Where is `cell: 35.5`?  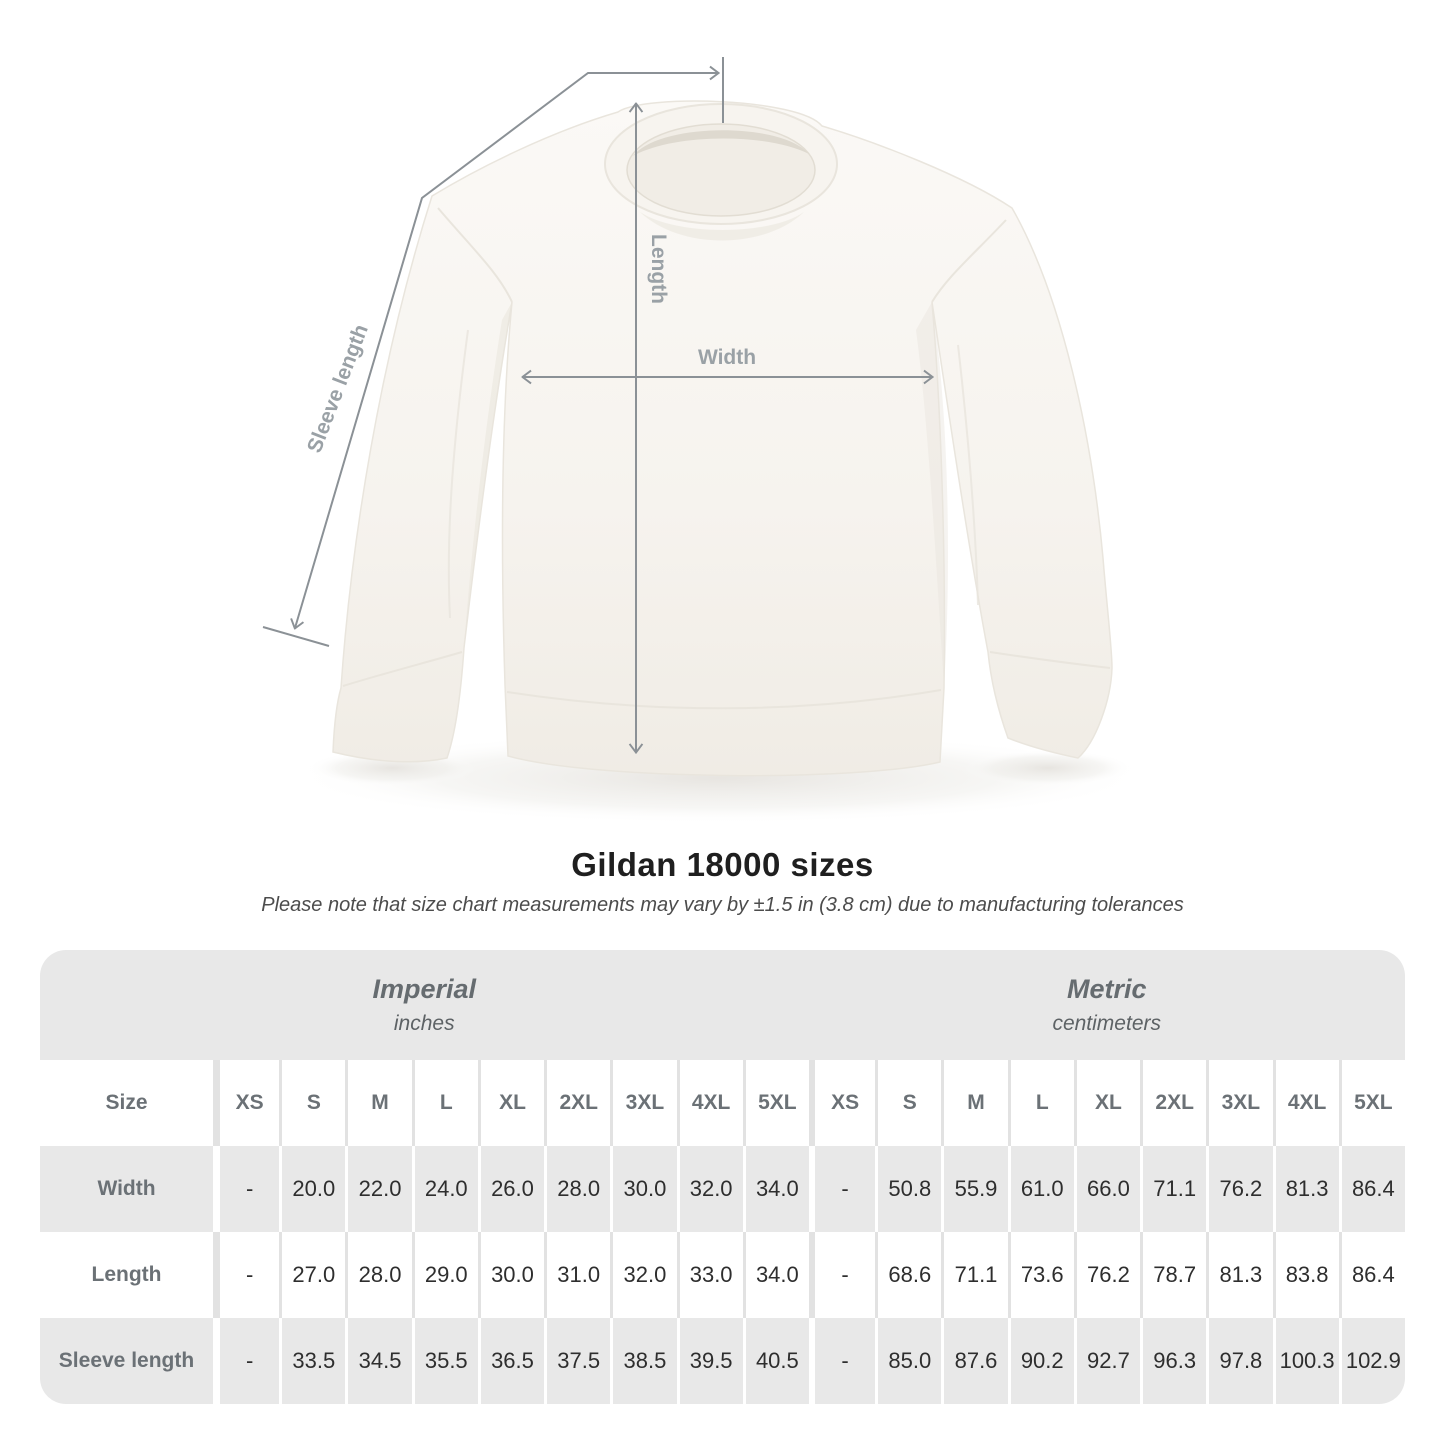
cell: 35.5 is located at coordinates (444, 1361).